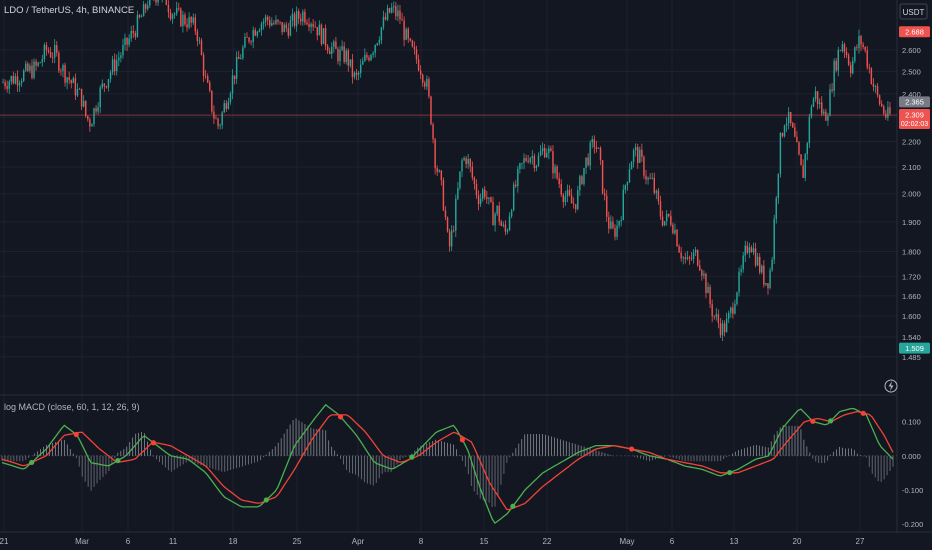  Describe the element at coordinates (432, 541) in the screenshot. I see `time-axis: 21 Mar 6 11 18 25 Apr 8 15 22 May 6 13 20 27` at that location.